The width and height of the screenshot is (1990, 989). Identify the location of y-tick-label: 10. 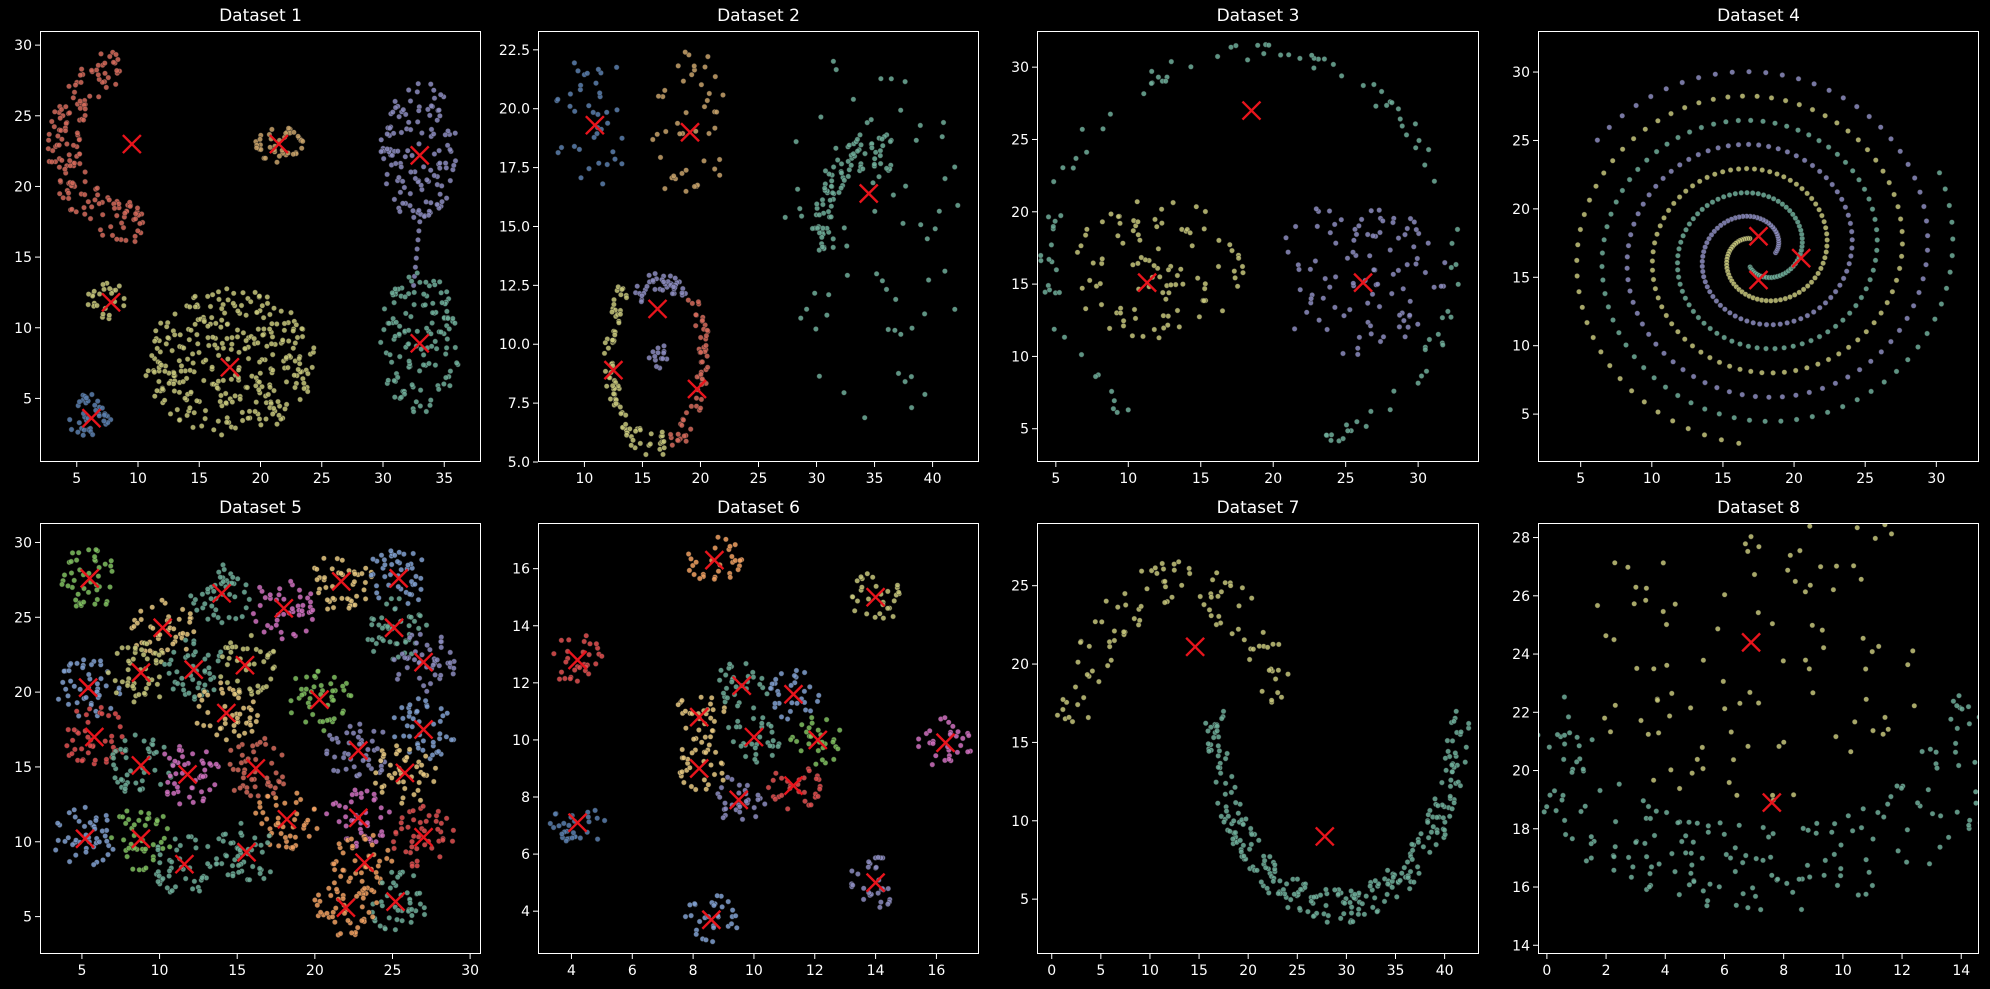
(1521, 347).